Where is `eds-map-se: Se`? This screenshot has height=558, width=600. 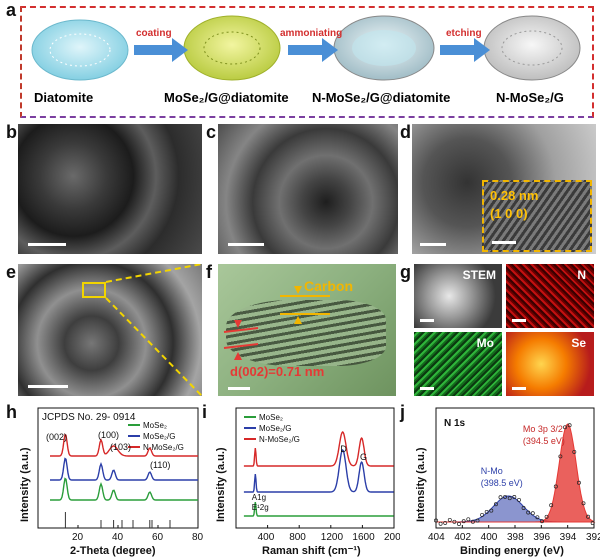 eds-map-se: Se is located at coordinates (550, 364).